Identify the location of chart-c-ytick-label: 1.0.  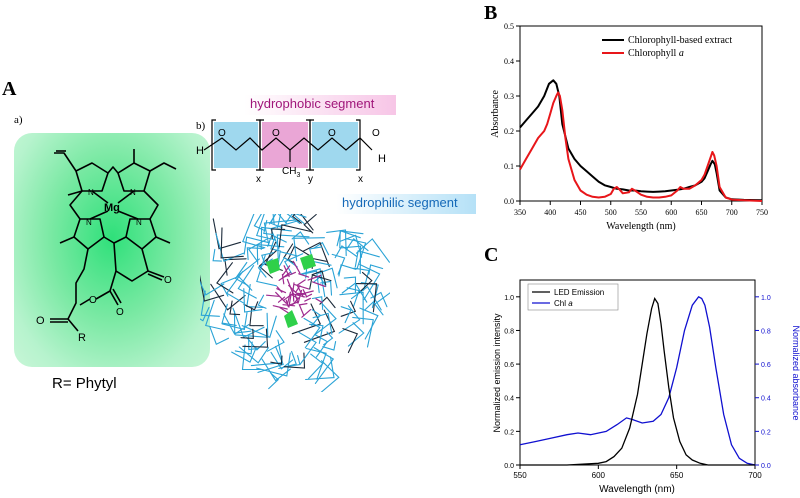
(509, 298).